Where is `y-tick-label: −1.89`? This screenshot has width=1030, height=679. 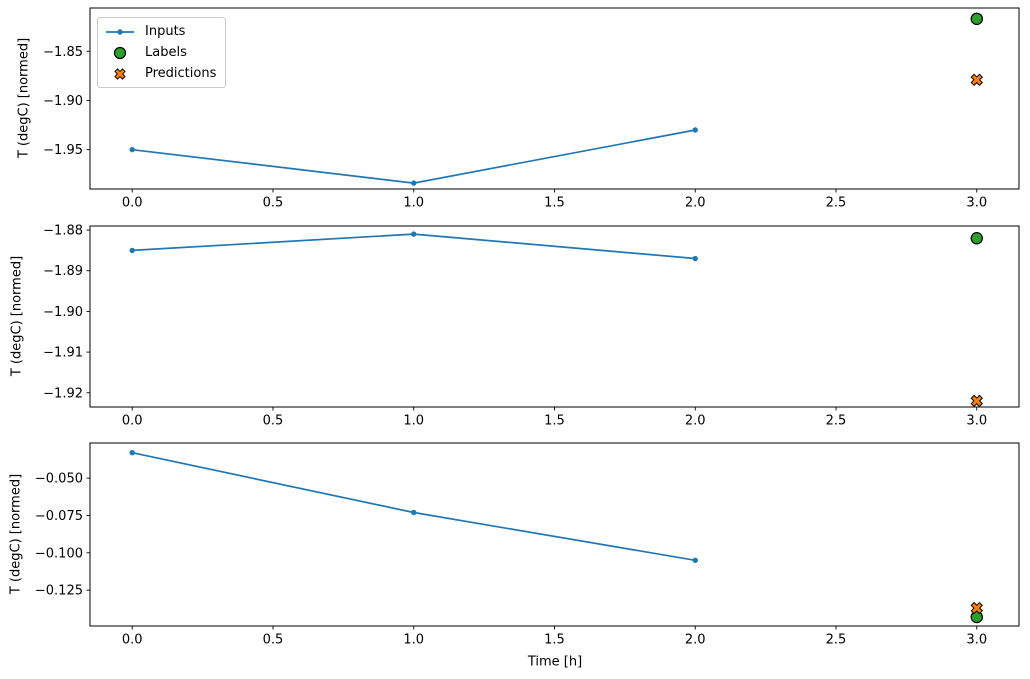
y-tick-label: −1.89 is located at coordinates (63, 271).